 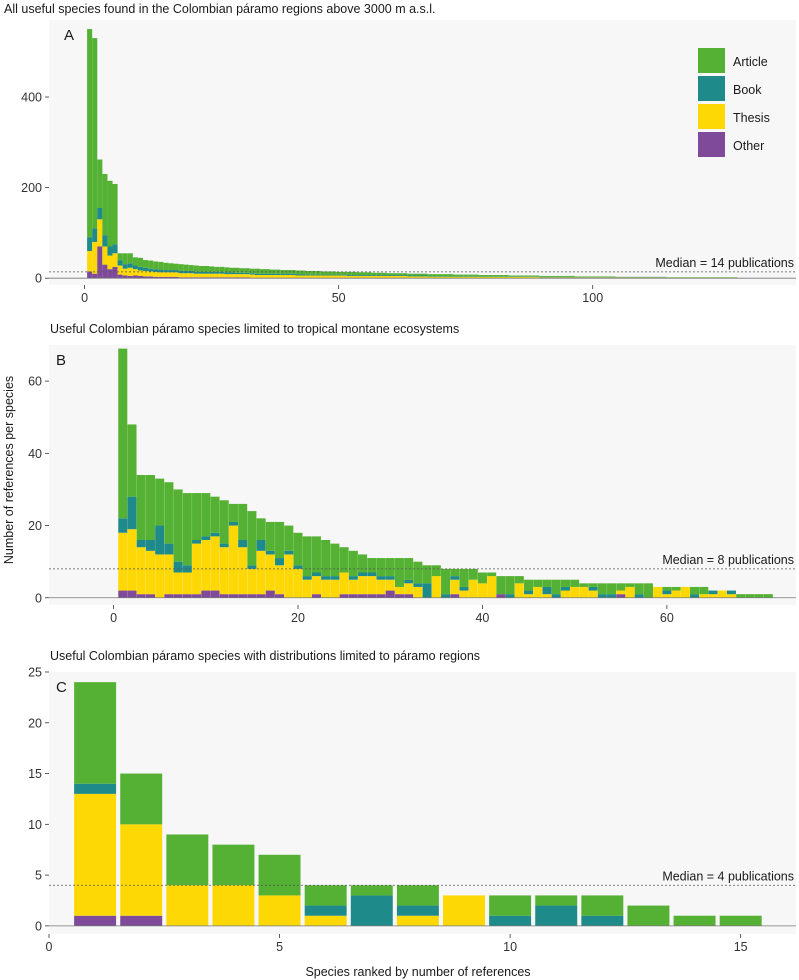 I want to click on panel-c-median-label: Median = 4 publications, so click(x=728, y=876).